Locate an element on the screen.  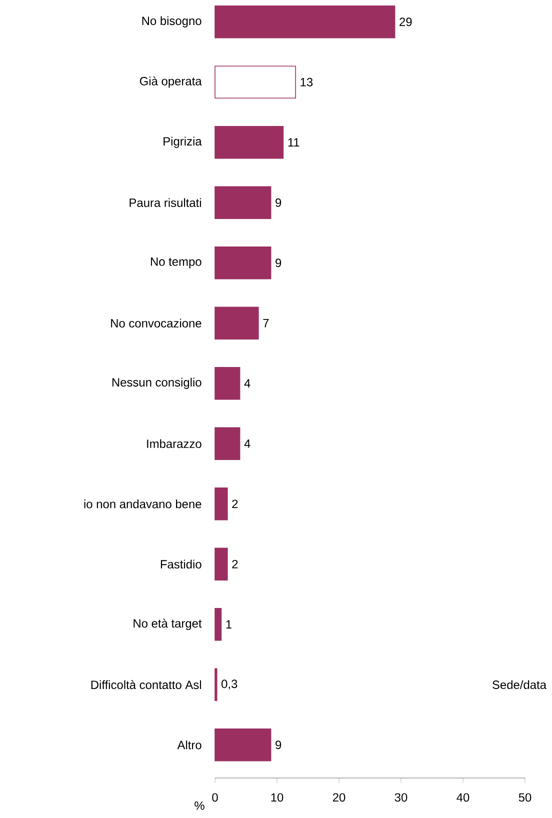
y-tick-label: No convocazione is located at coordinates (156, 323).